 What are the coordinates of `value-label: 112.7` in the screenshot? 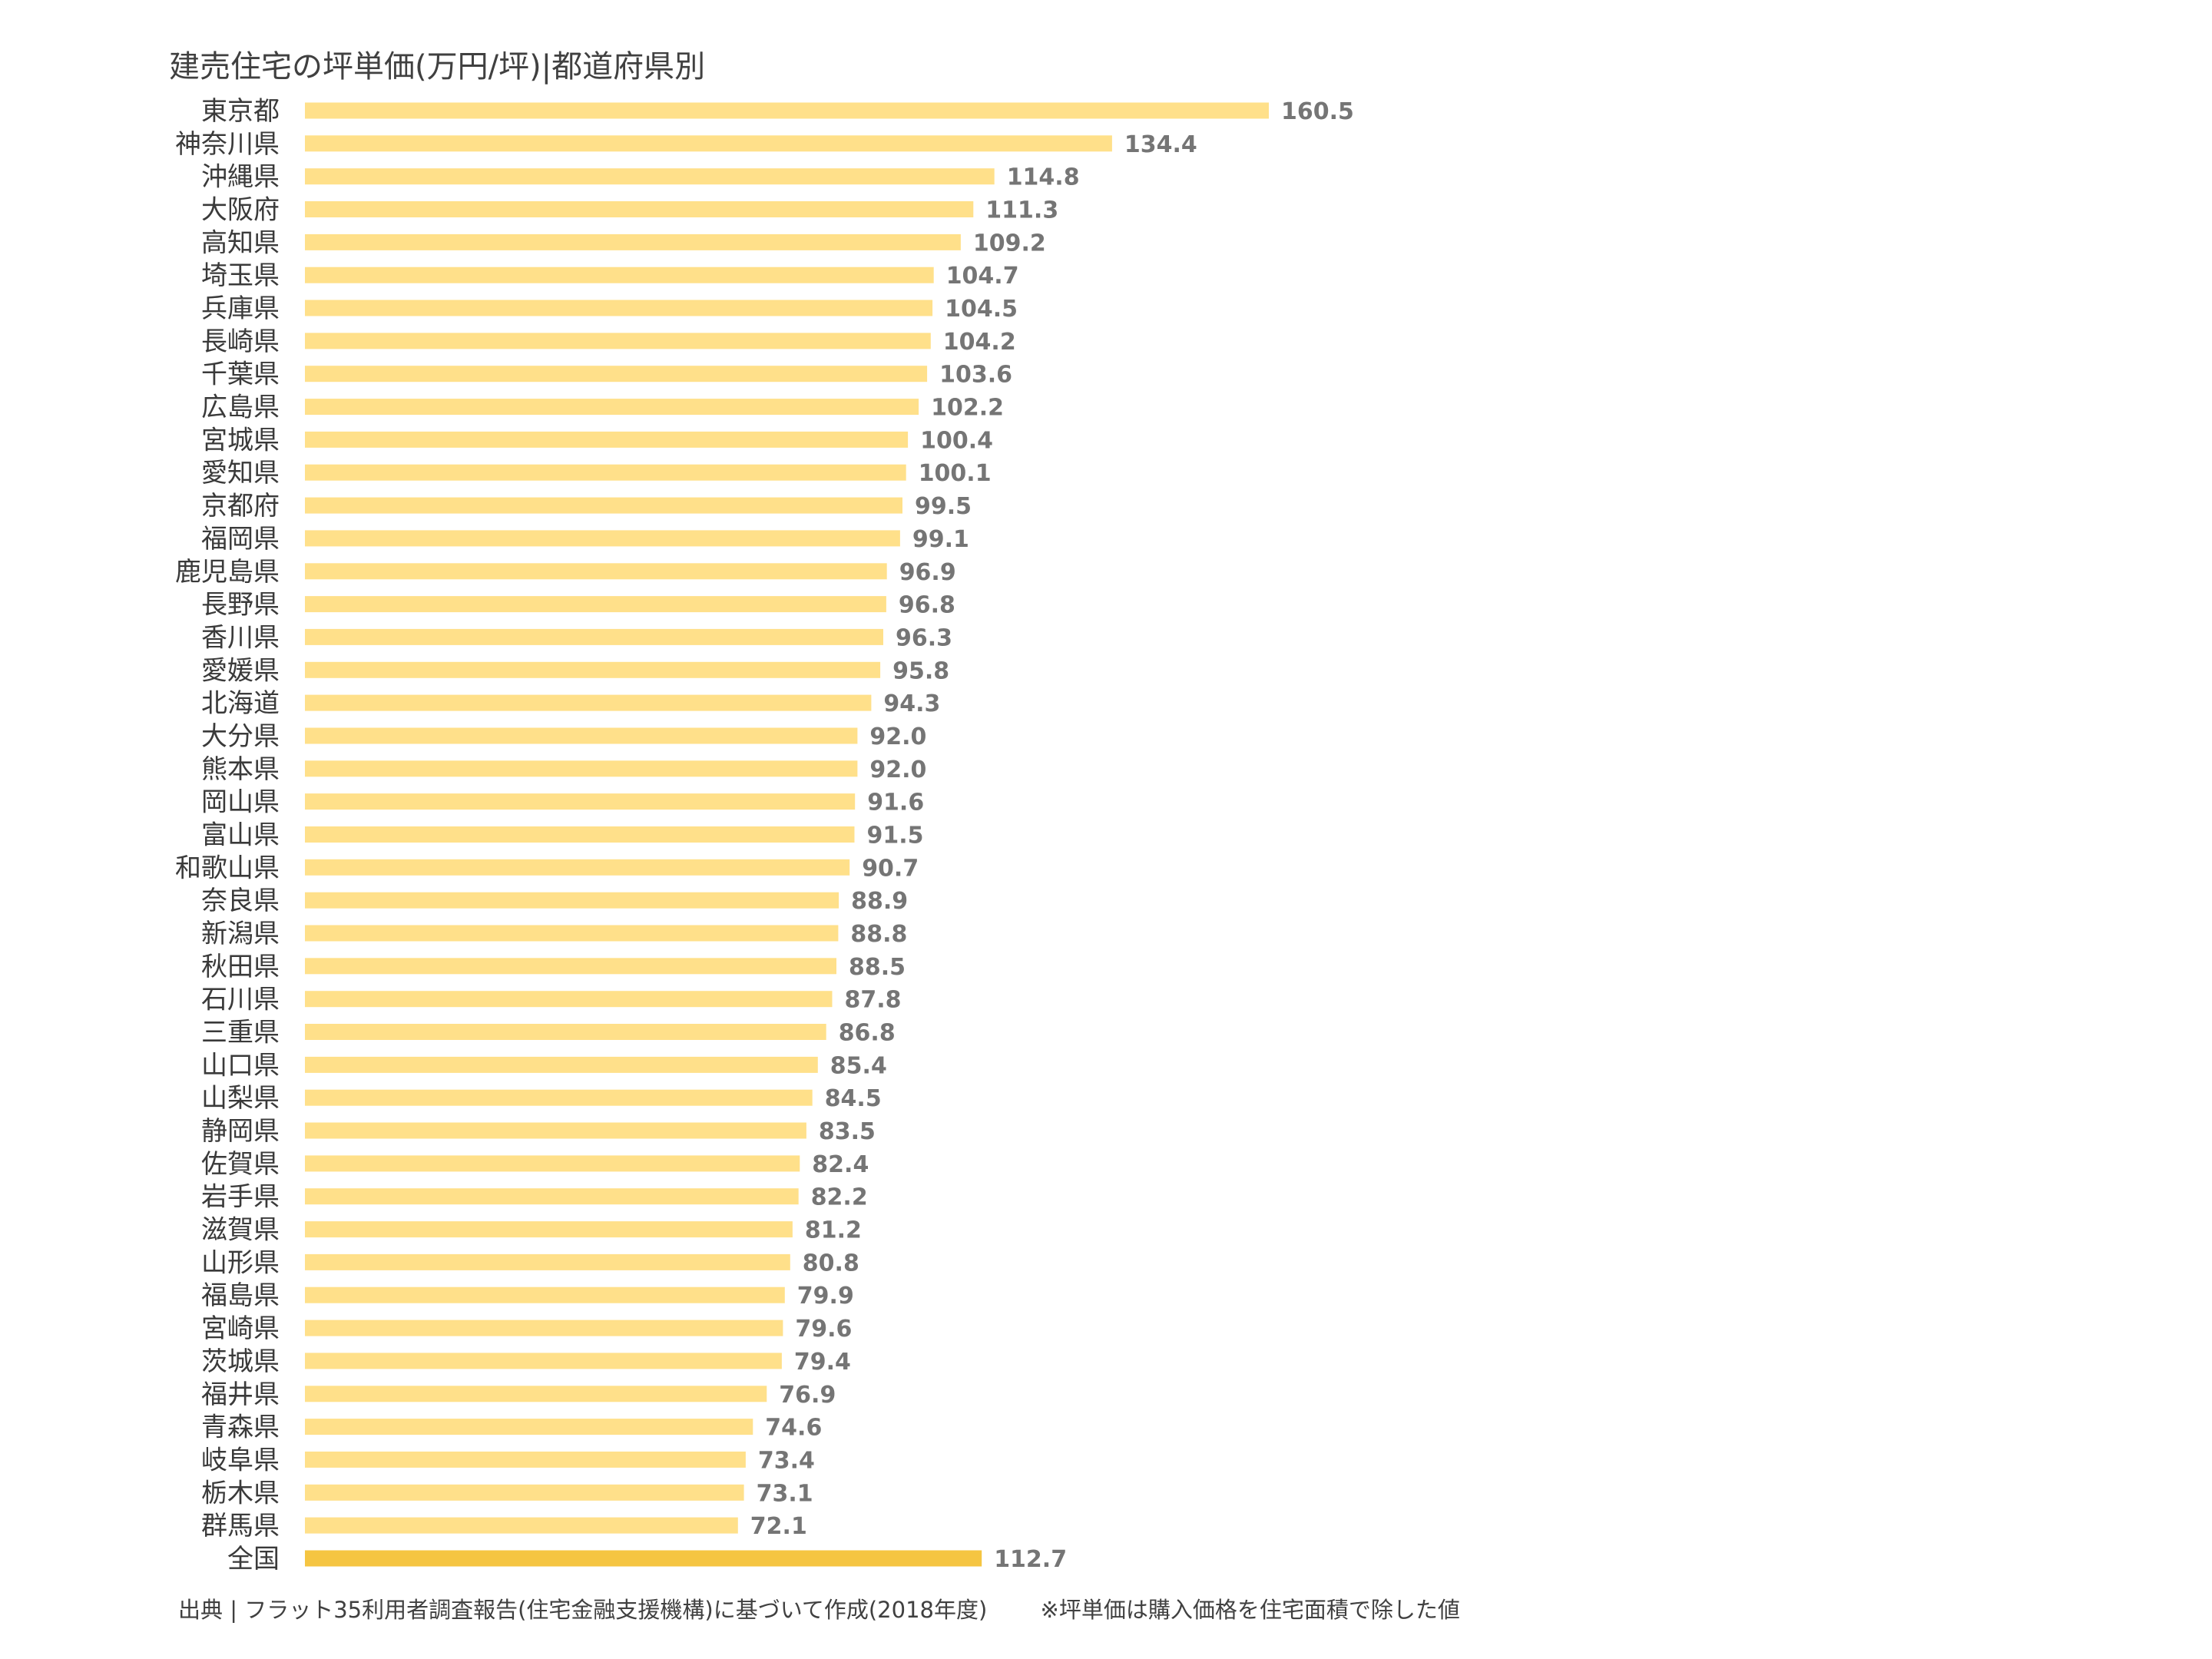 It's located at (1031, 1560).